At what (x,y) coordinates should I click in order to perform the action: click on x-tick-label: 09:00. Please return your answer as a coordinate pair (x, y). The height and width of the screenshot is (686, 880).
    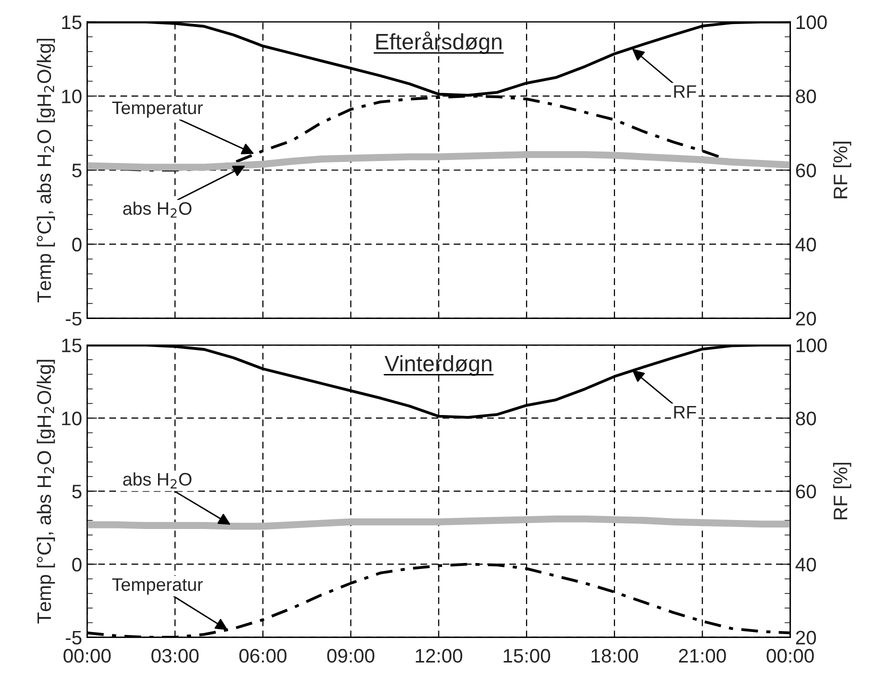
    Looking at the image, I should click on (350, 655).